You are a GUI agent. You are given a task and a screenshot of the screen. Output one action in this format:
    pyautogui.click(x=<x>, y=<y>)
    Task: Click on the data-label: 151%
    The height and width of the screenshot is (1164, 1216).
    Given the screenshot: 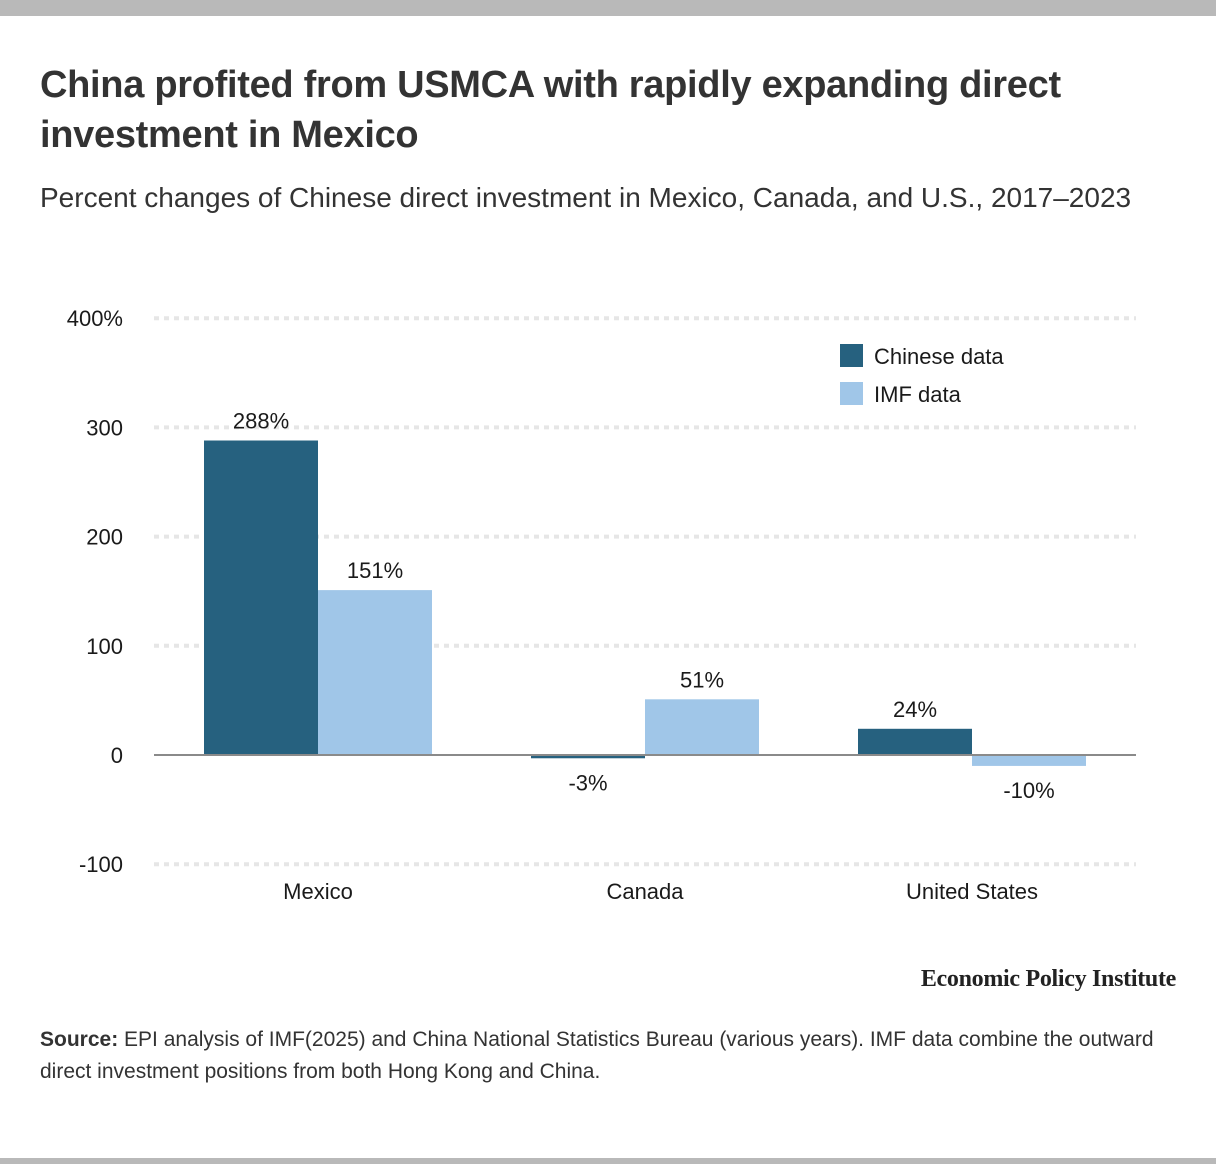 What is the action you would take?
    pyautogui.click(x=375, y=570)
    